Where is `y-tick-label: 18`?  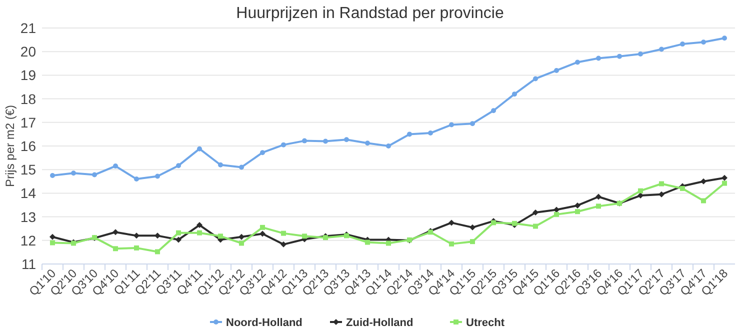
y-tick-label: 18 is located at coordinates (28, 98).